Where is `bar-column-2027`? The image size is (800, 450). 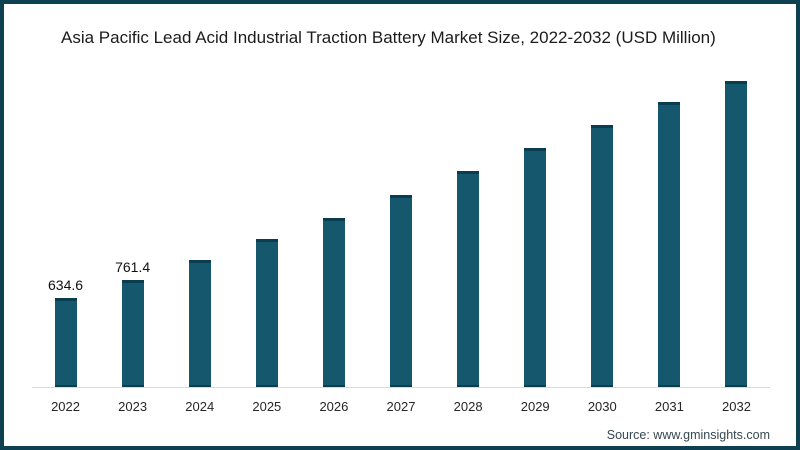 bar-column-2027 is located at coordinates (400, 234).